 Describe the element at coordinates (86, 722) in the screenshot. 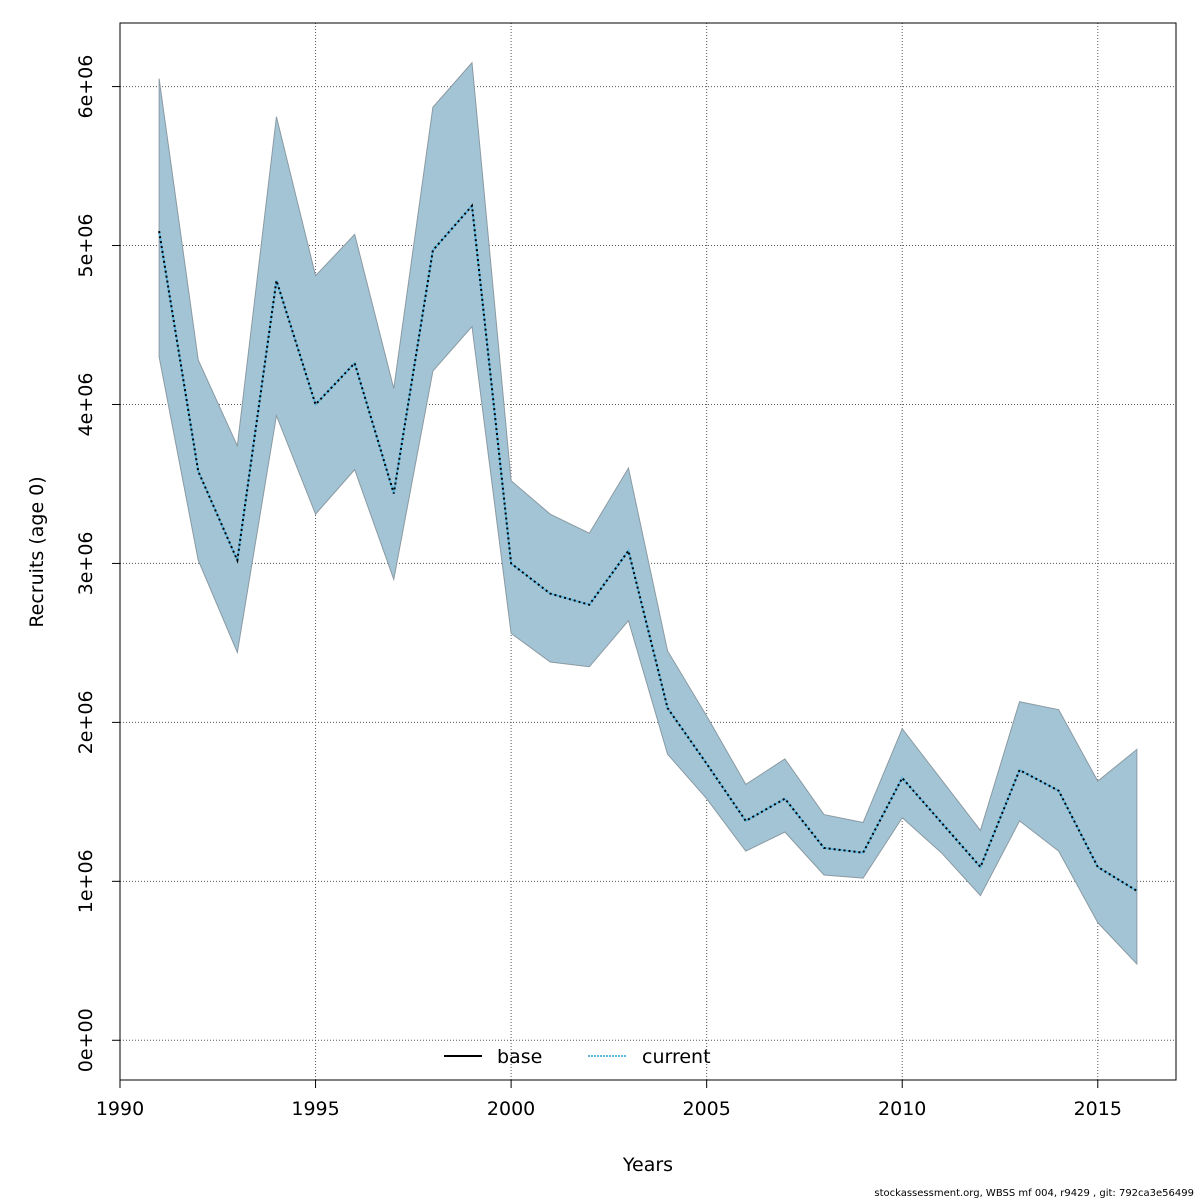

I see `y-tick-label: 2e+06` at that location.